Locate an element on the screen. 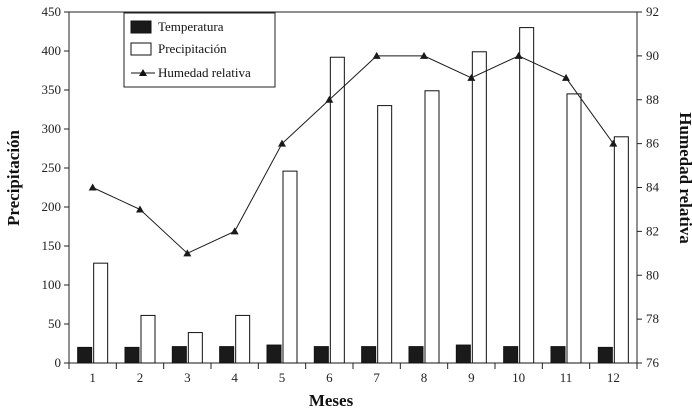 The height and width of the screenshot is (412, 692). legend-label-humedad: Humedad relativa is located at coordinates (204, 72).